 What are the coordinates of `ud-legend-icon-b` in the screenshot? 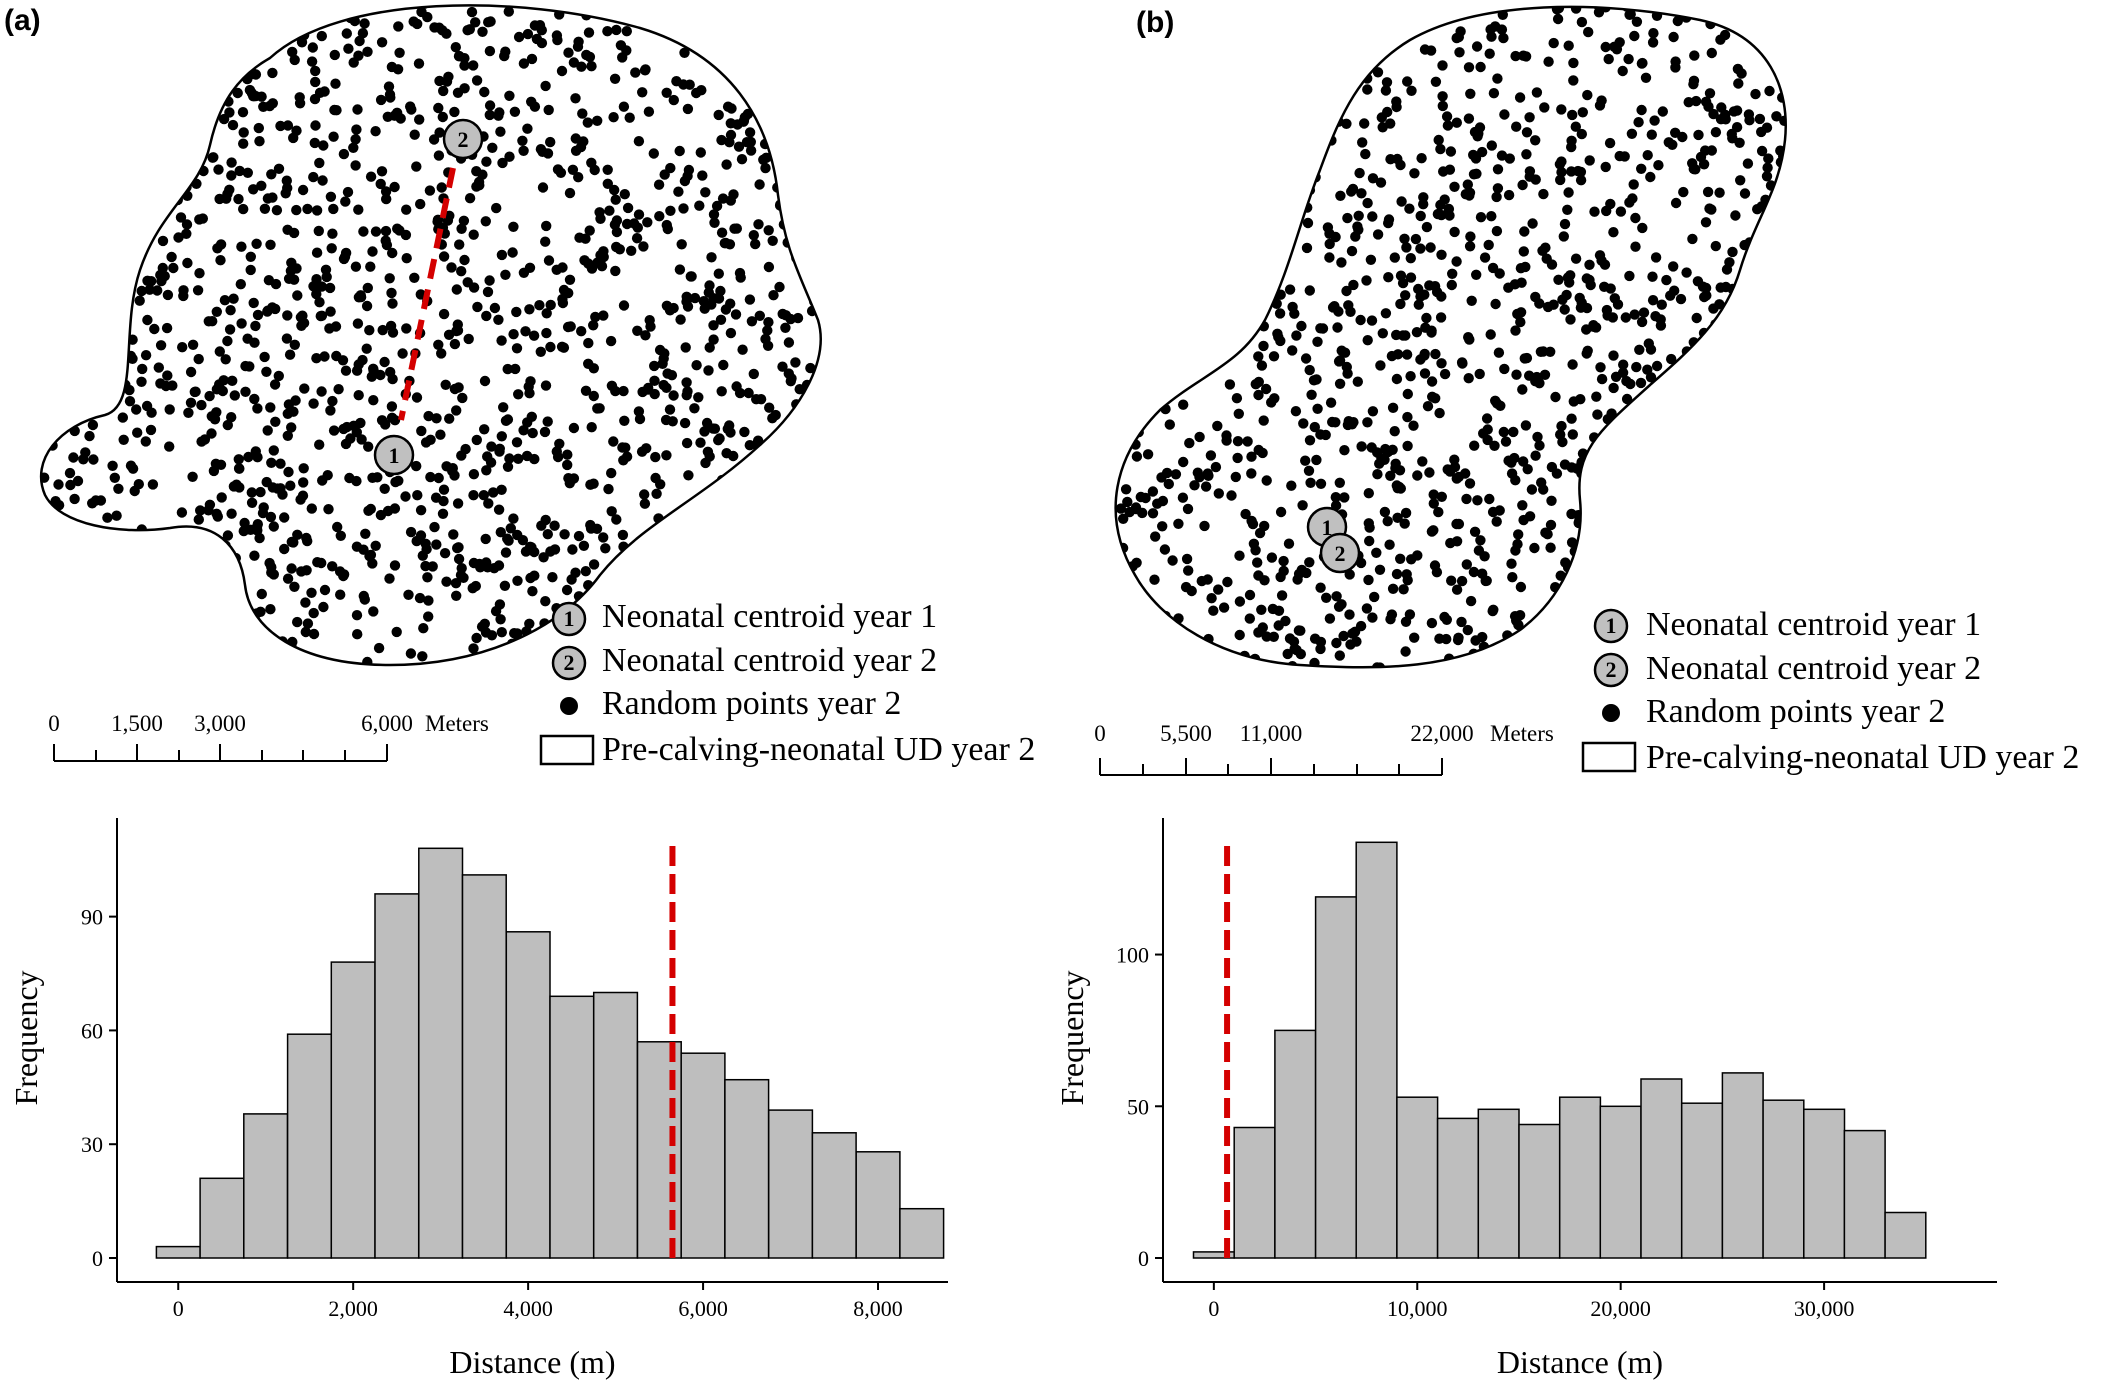 It's located at (1609, 757).